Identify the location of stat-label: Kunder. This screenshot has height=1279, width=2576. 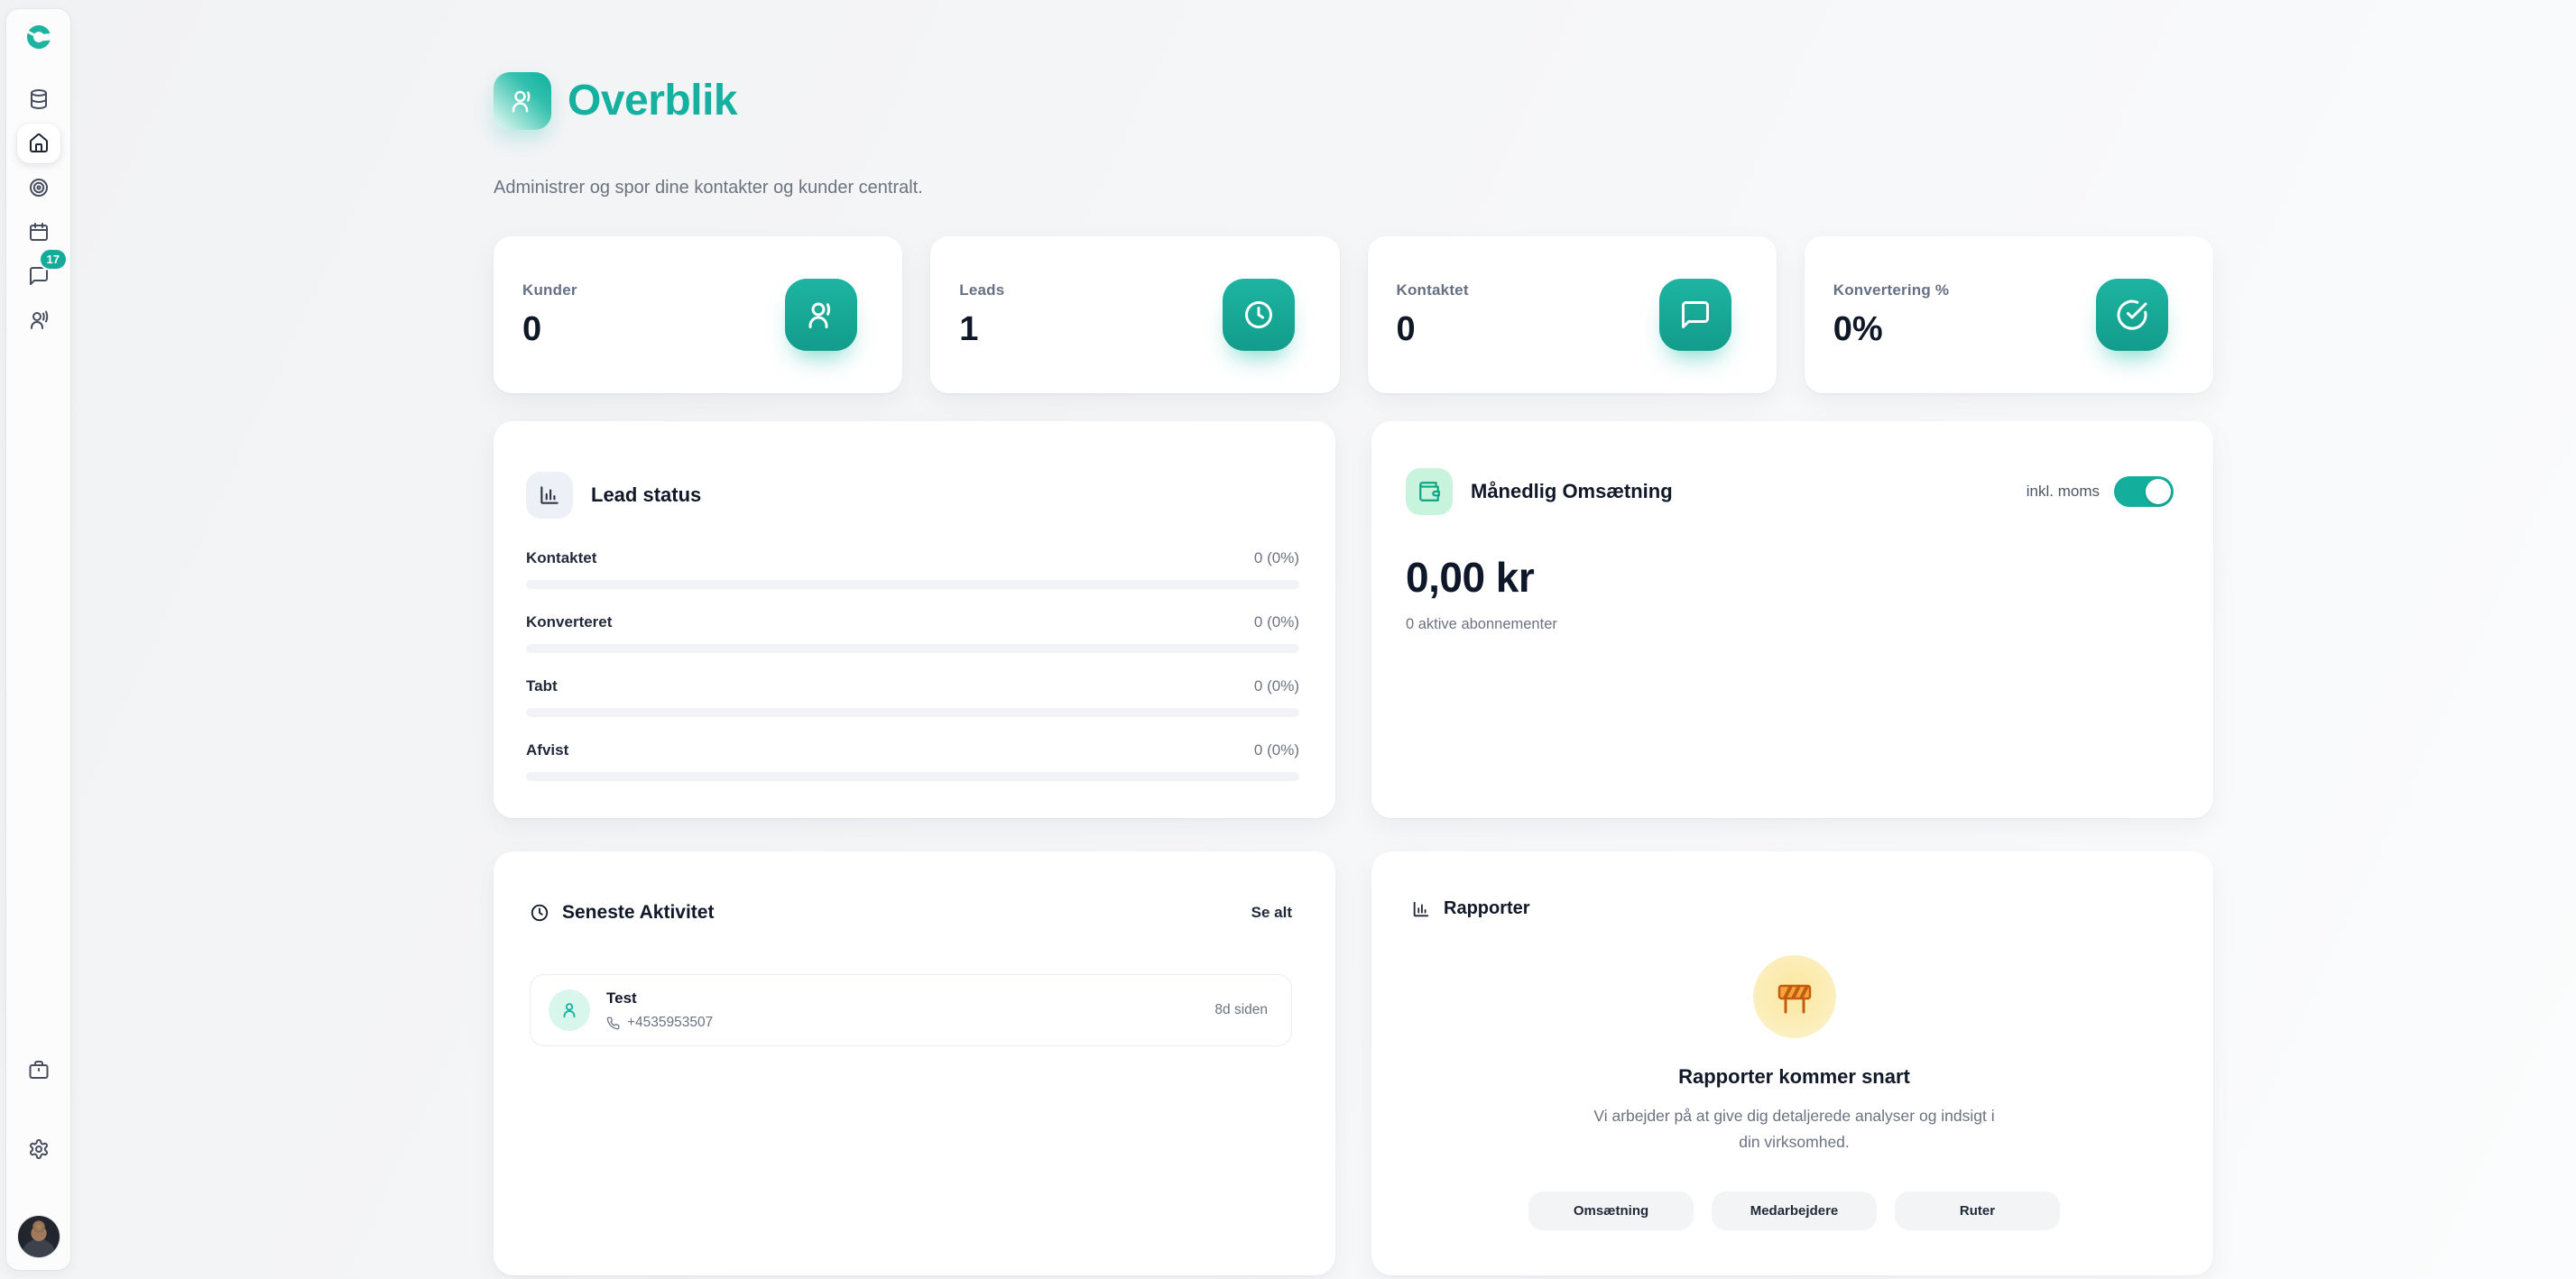
(549, 290).